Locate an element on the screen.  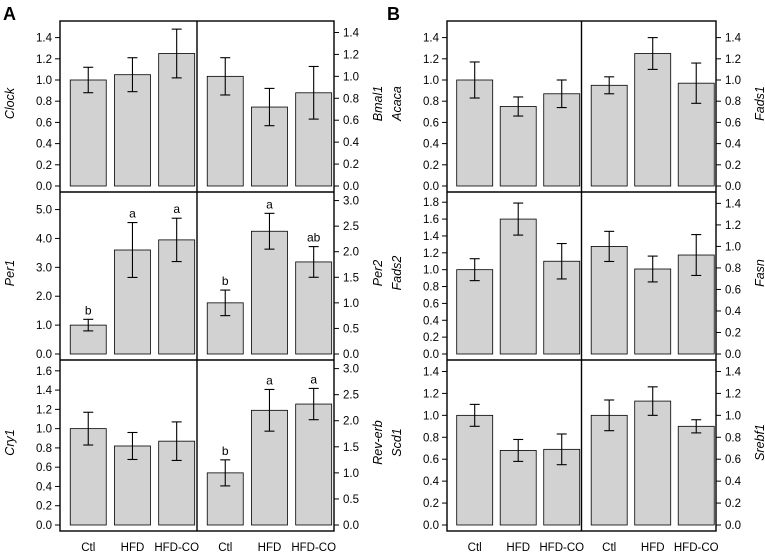
y-tick-label: 4.0 is located at coordinates (44, 239).